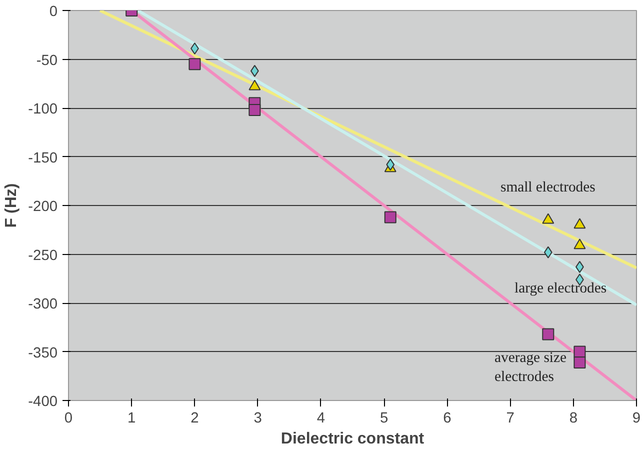  I want to click on x-tick-label: 8, so click(573, 418).